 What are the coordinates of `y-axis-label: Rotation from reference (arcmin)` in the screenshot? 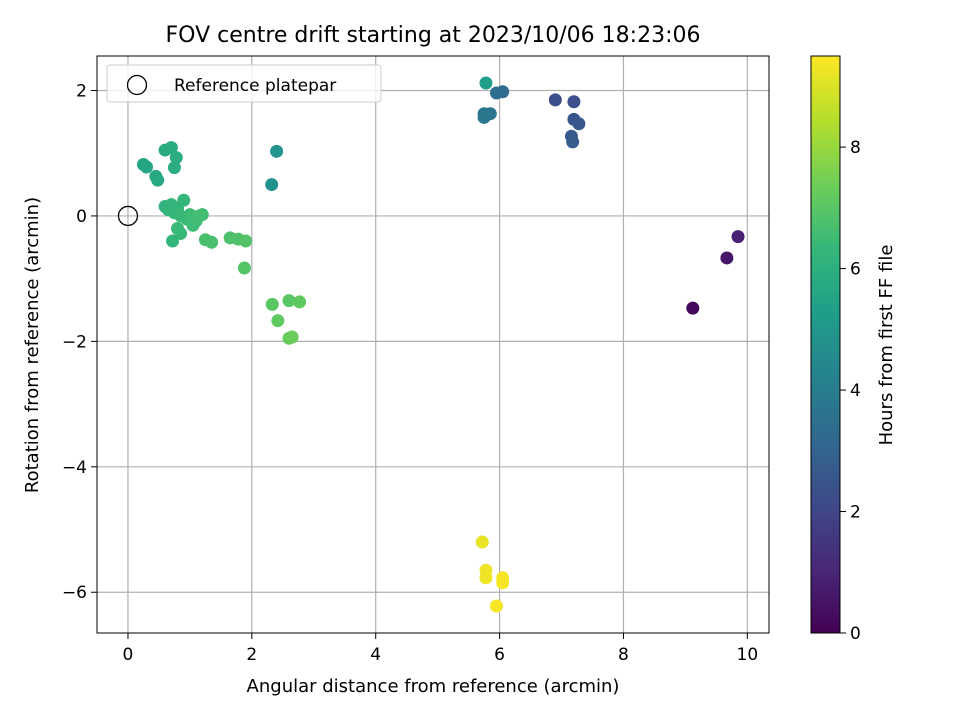 It's located at (32, 345).